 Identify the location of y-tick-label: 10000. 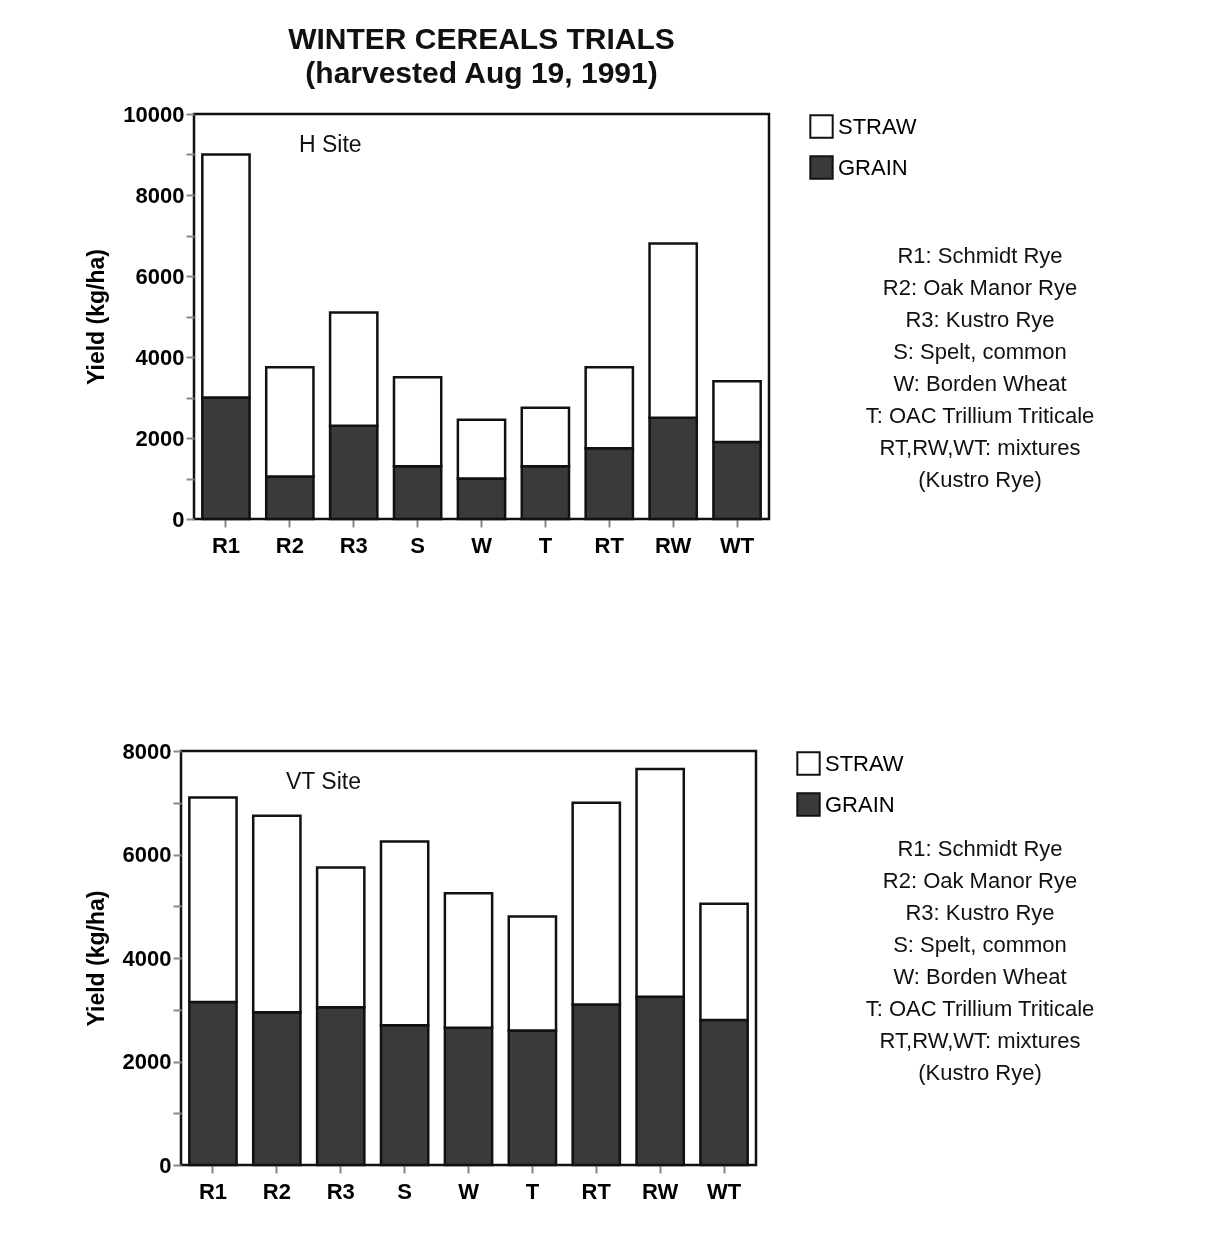
(154, 114).